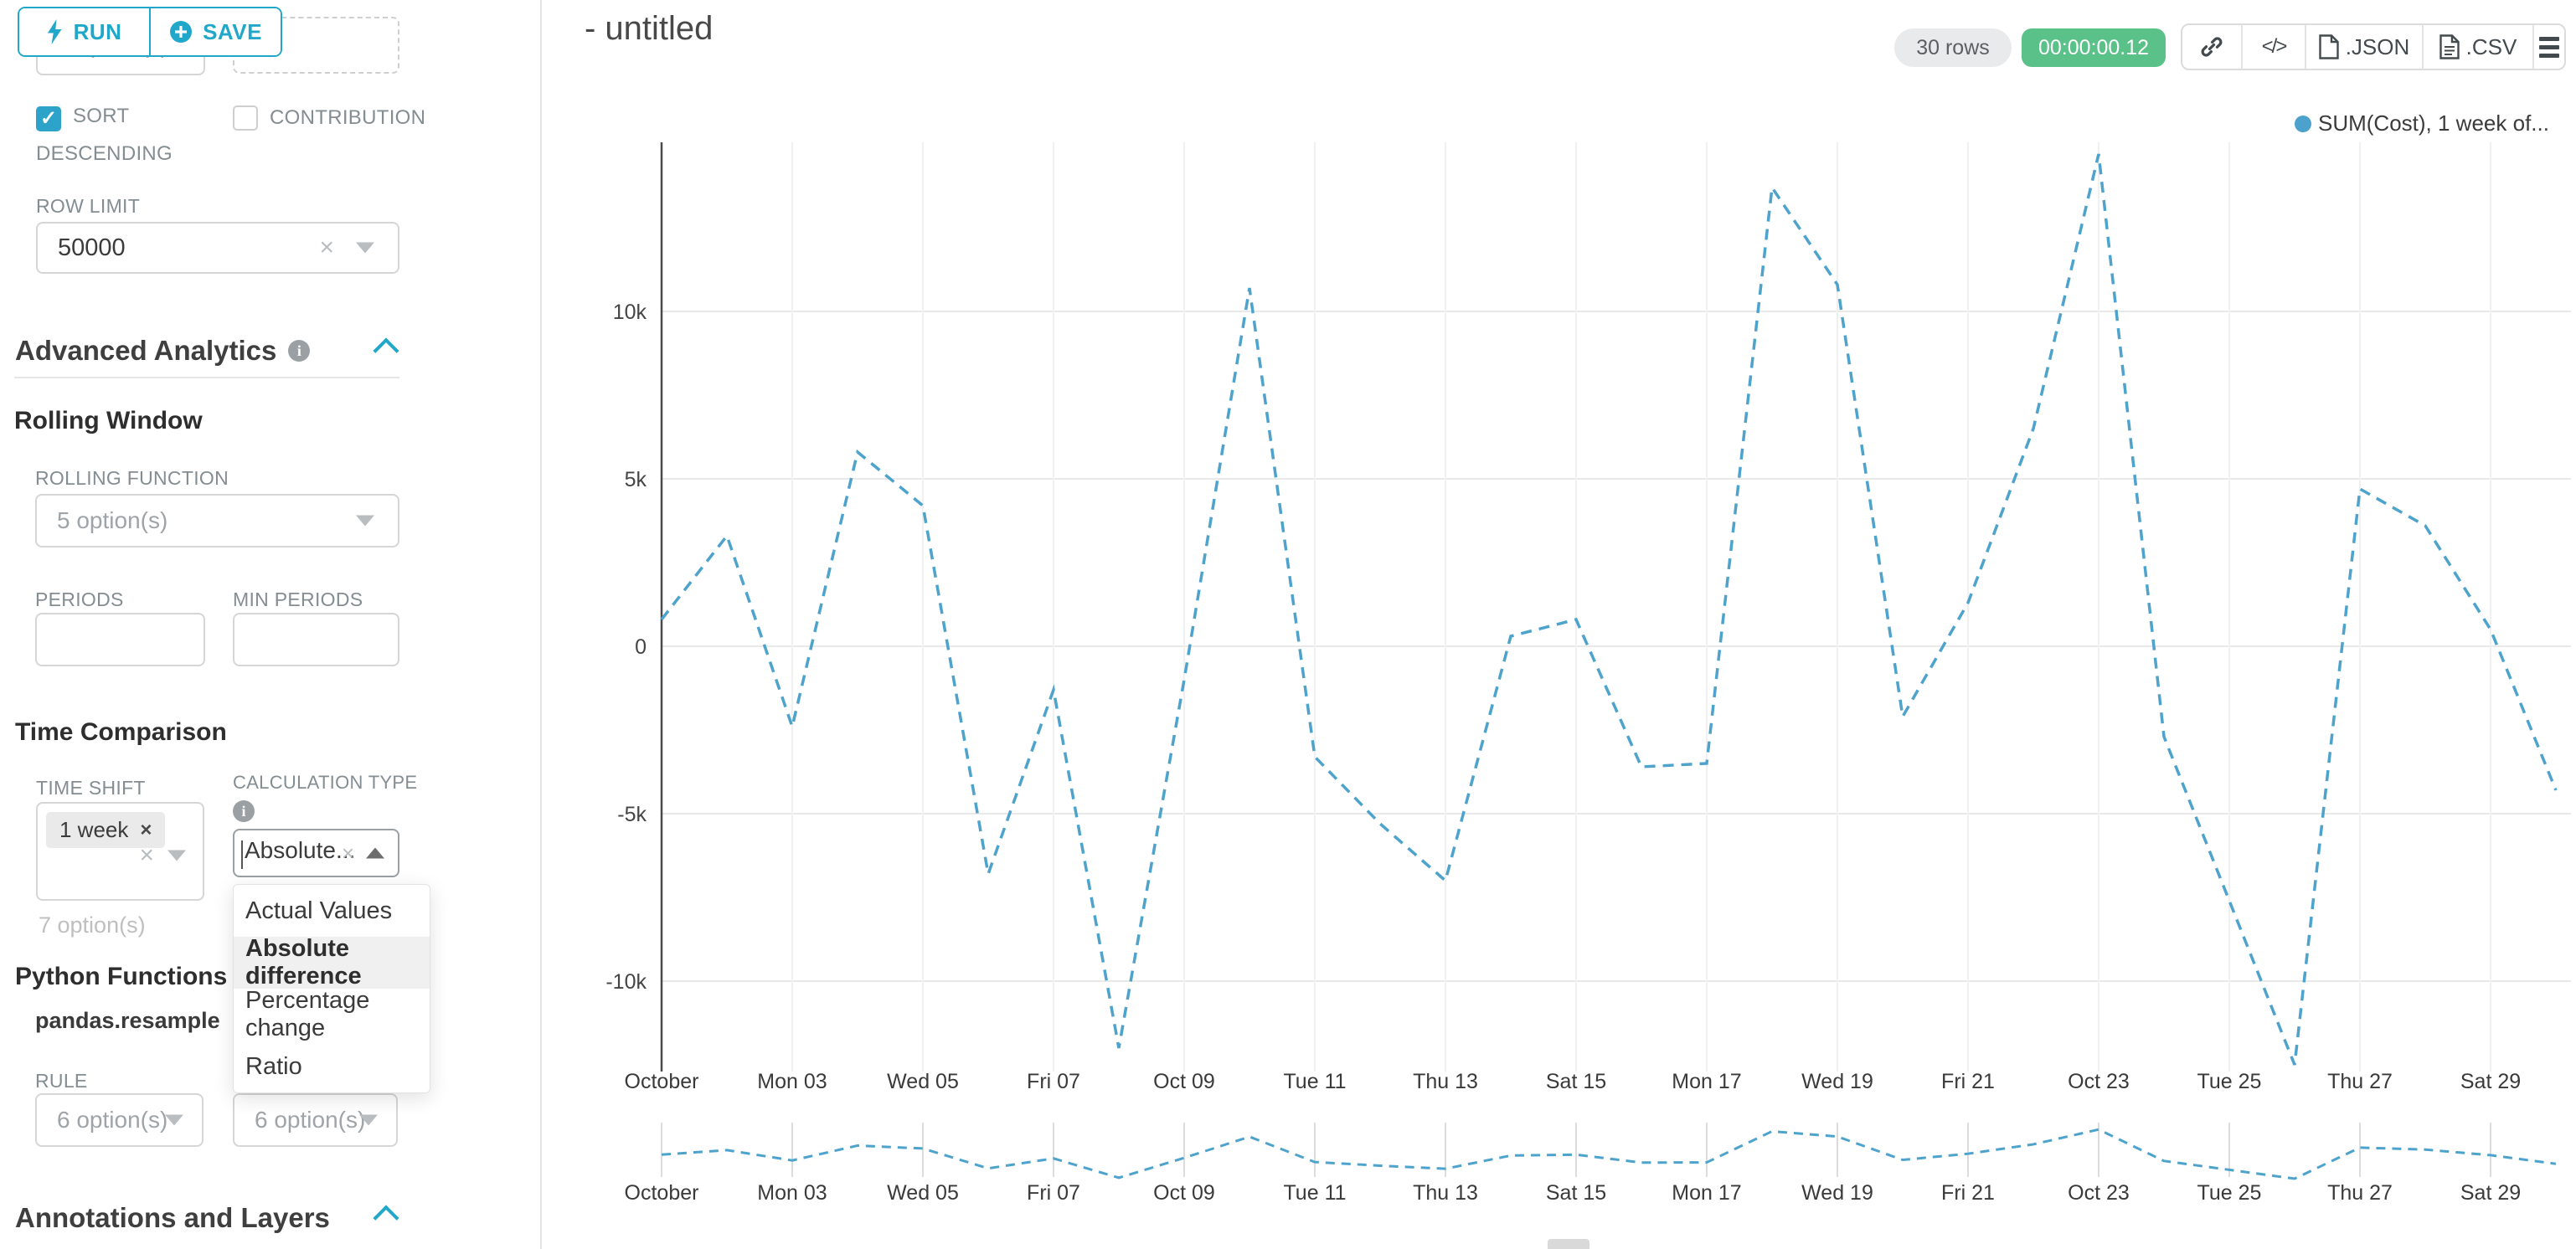  I want to click on advanced-analytics-title: Advanced Analytics, so click(146, 350).